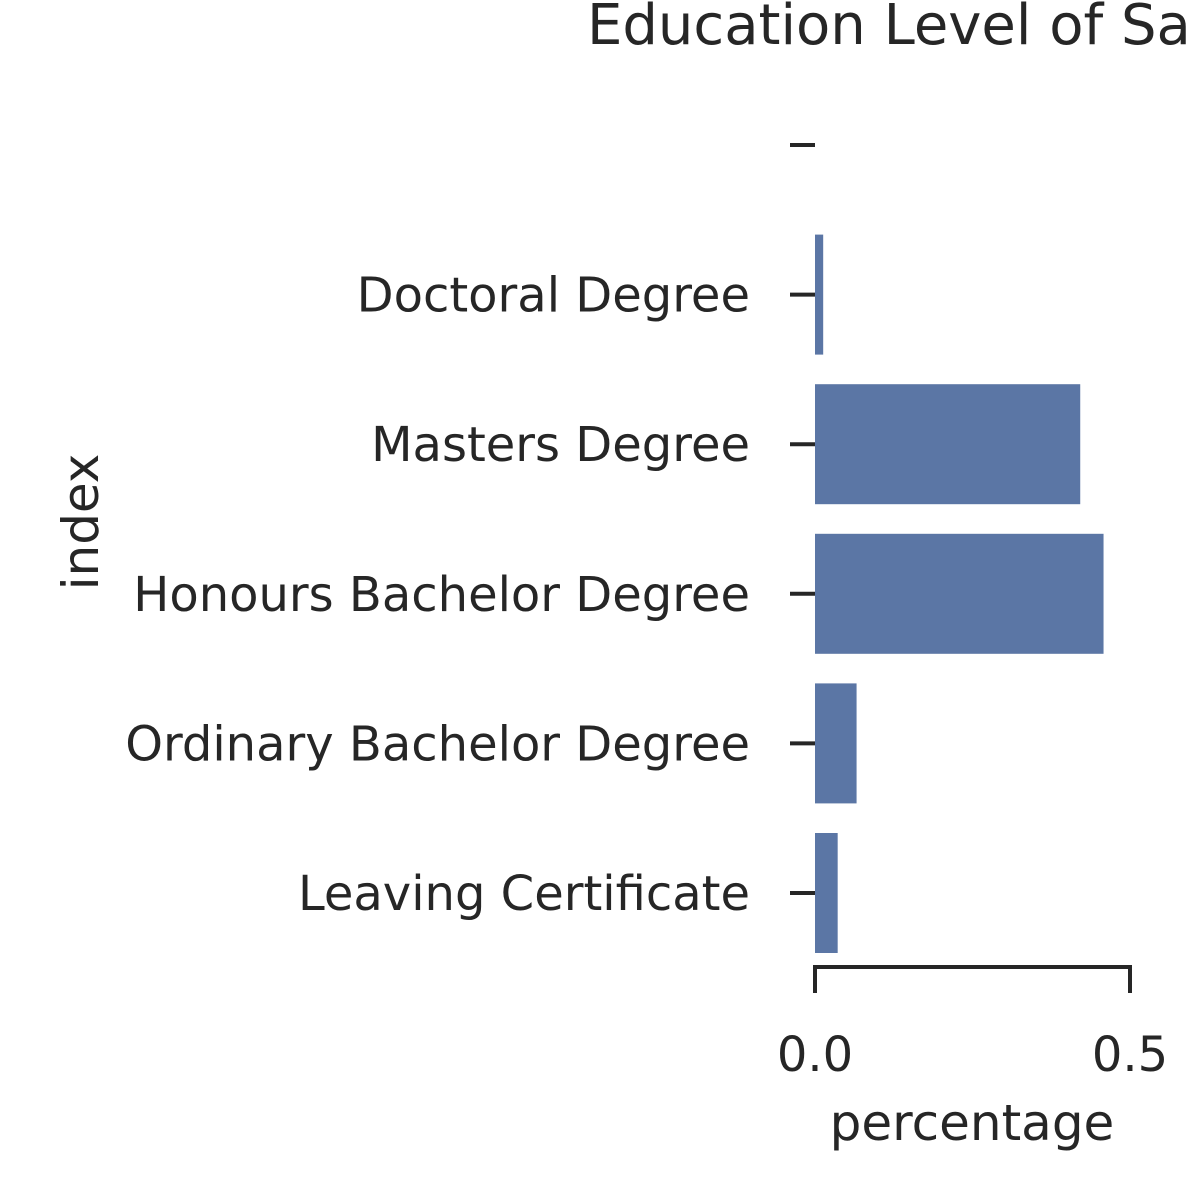 The height and width of the screenshot is (1200, 1200). I want to click on y-tick-label: Leaving Certificate, so click(524, 894).